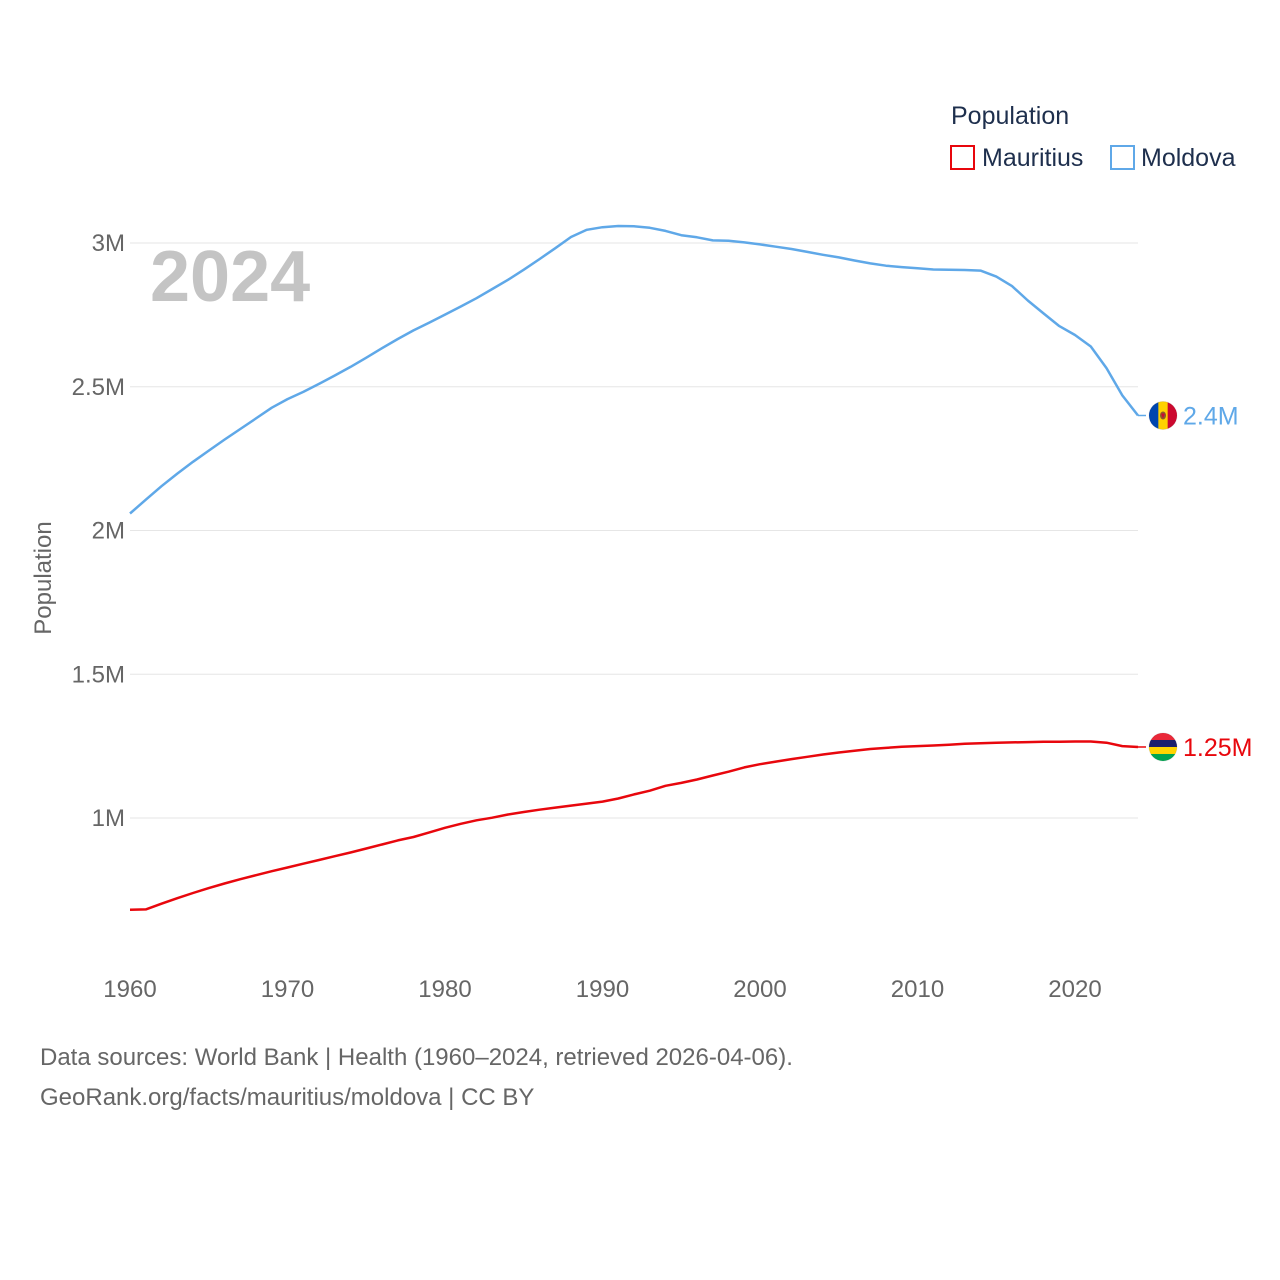  Describe the element at coordinates (1032, 158) in the screenshot. I see `legend-label-mauritius: Mauritius` at that location.